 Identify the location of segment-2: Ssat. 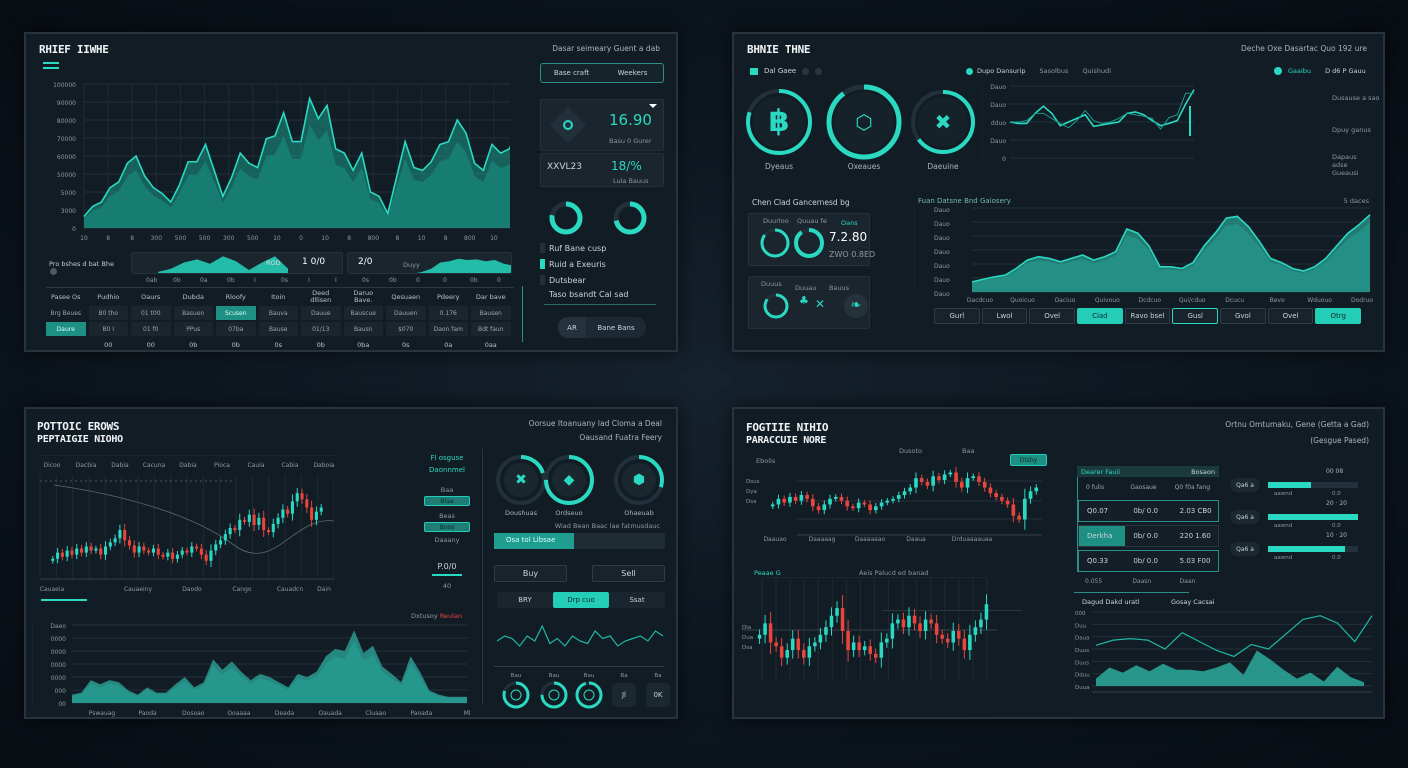
(637, 600).